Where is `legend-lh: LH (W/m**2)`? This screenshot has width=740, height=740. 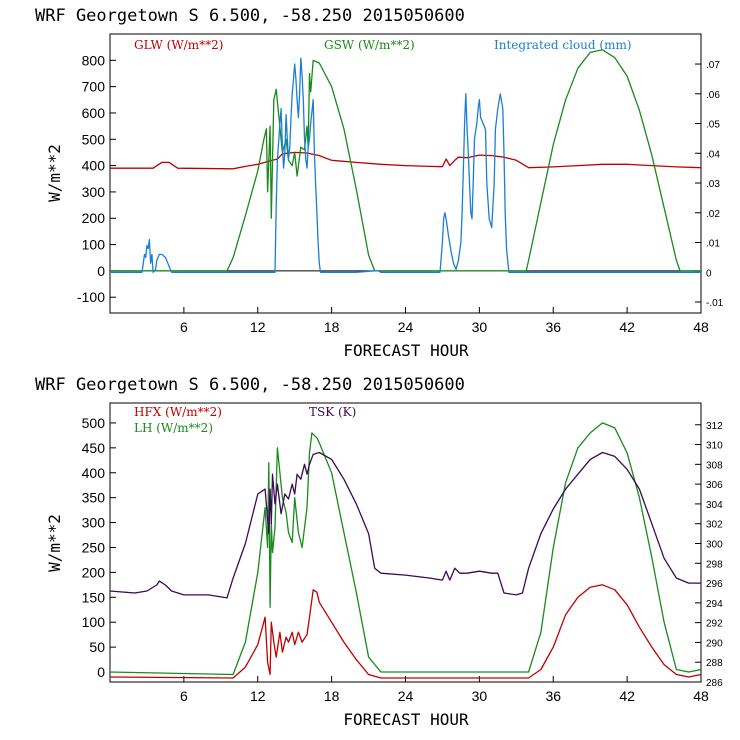
legend-lh: LH (W/m**2) is located at coordinates (173, 428).